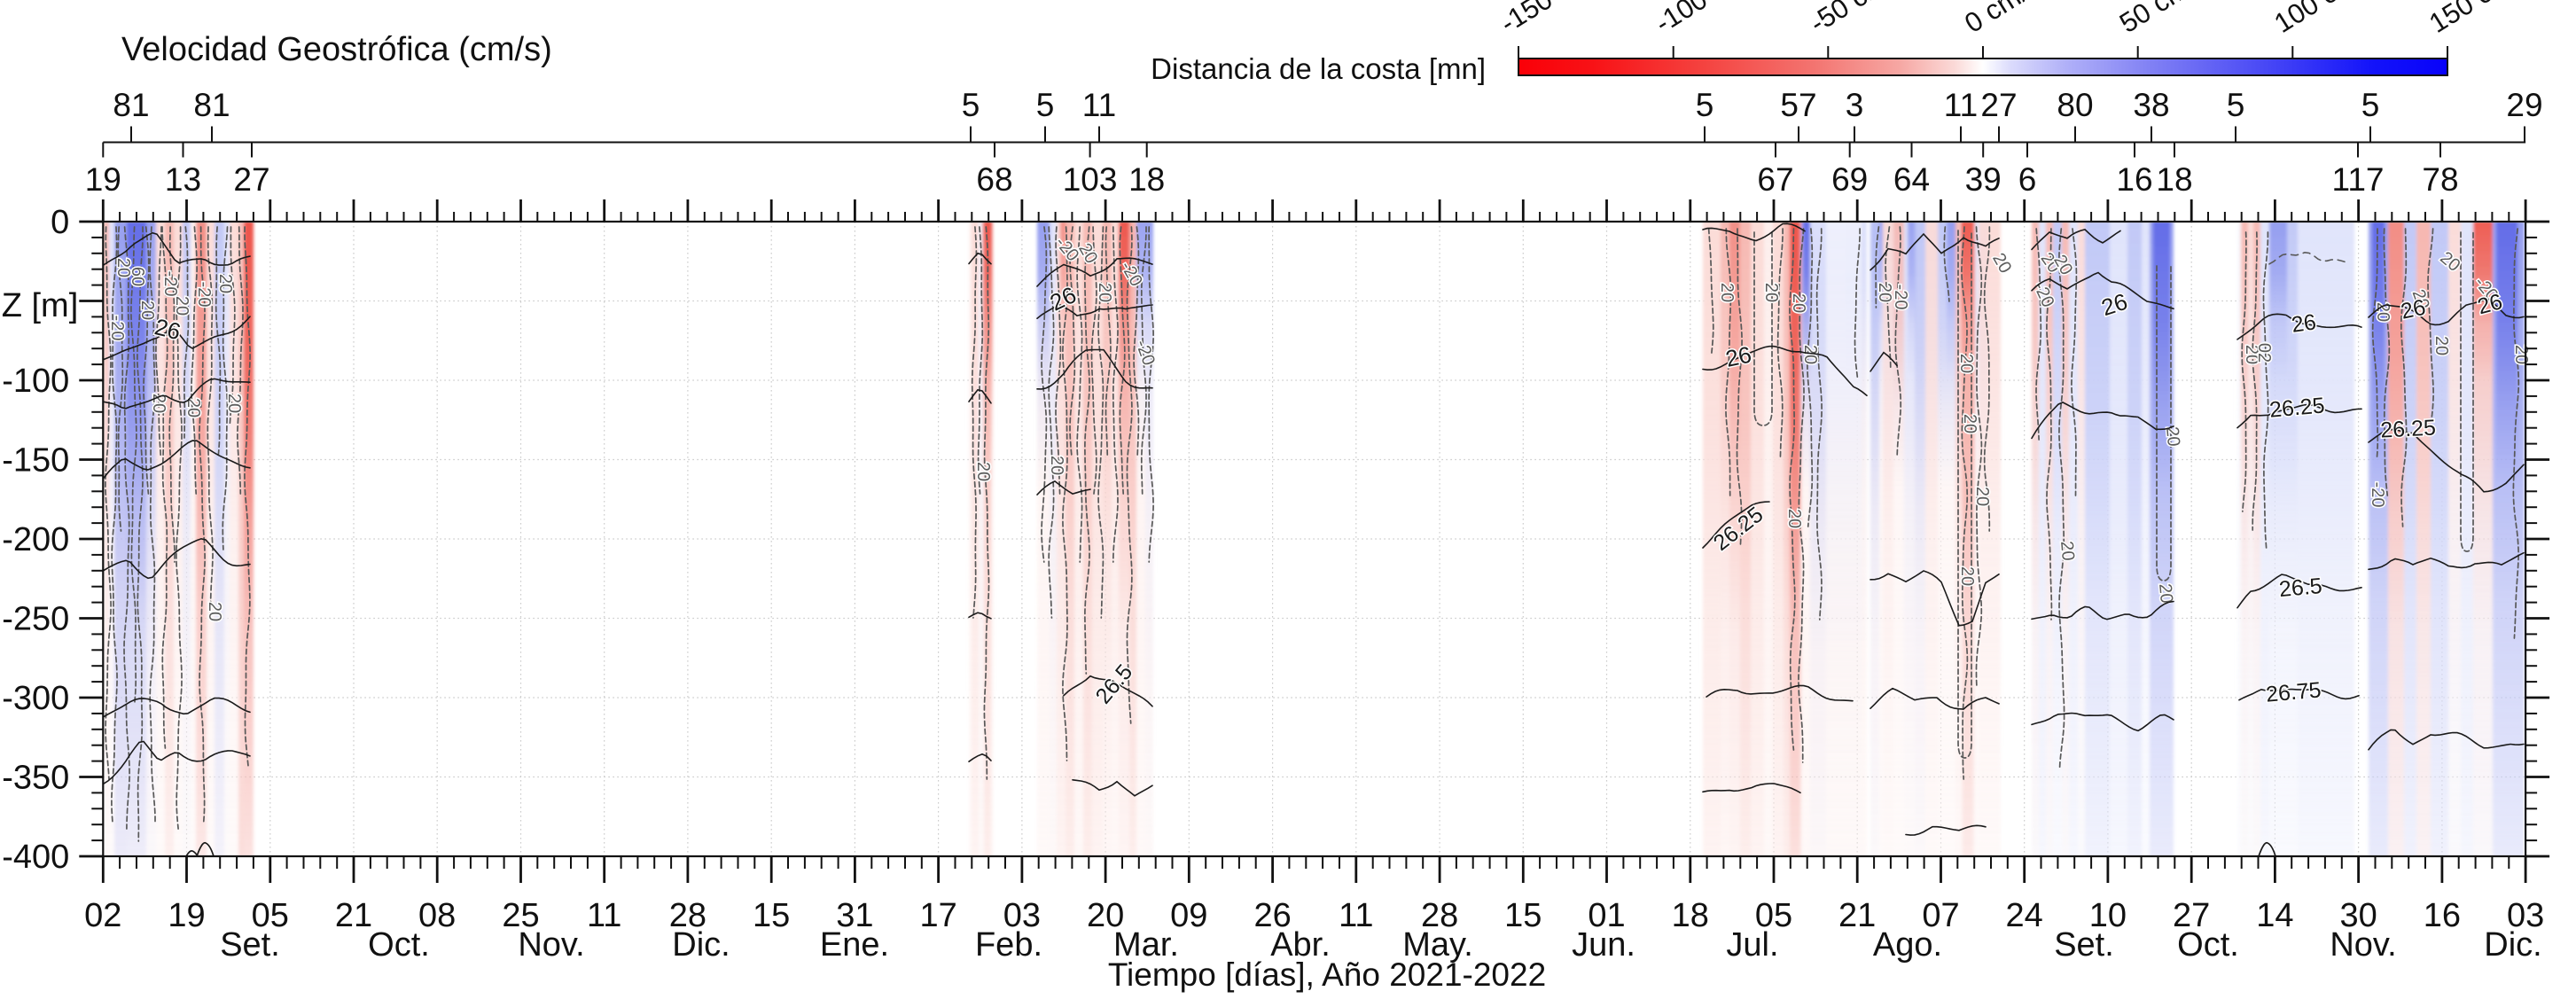 The height and width of the screenshot is (999, 2576). I want to click on svg-text: Ago., so click(1907, 945).